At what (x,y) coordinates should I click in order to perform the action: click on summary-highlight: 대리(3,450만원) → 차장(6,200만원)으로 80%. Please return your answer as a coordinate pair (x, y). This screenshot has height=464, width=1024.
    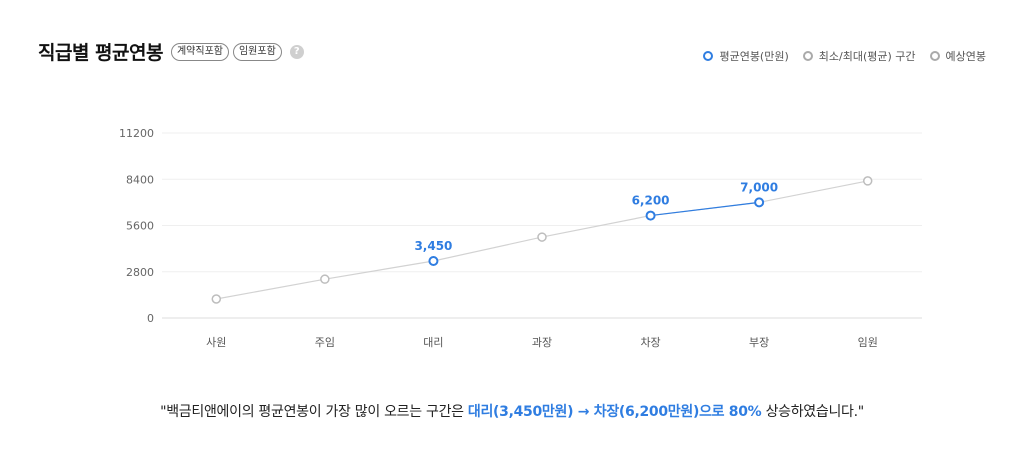
    Looking at the image, I should click on (614, 412).